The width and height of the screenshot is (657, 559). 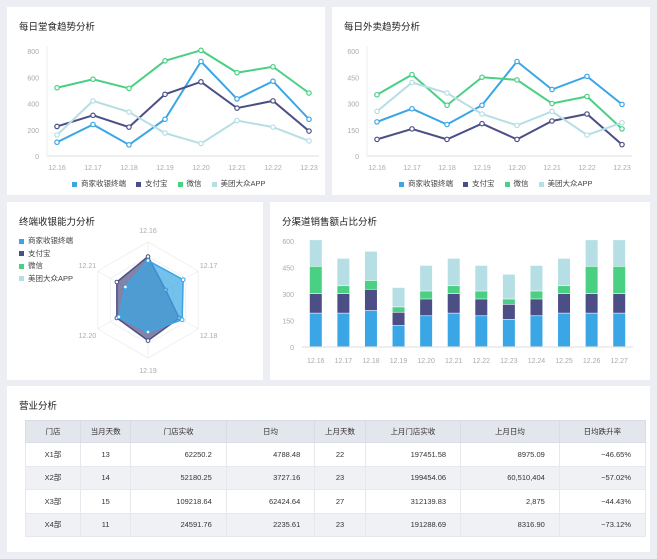 What do you see at coordinates (552, 168) in the screenshot?
I see `x-tick-label: 12.21` at bounding box center [552, 168].